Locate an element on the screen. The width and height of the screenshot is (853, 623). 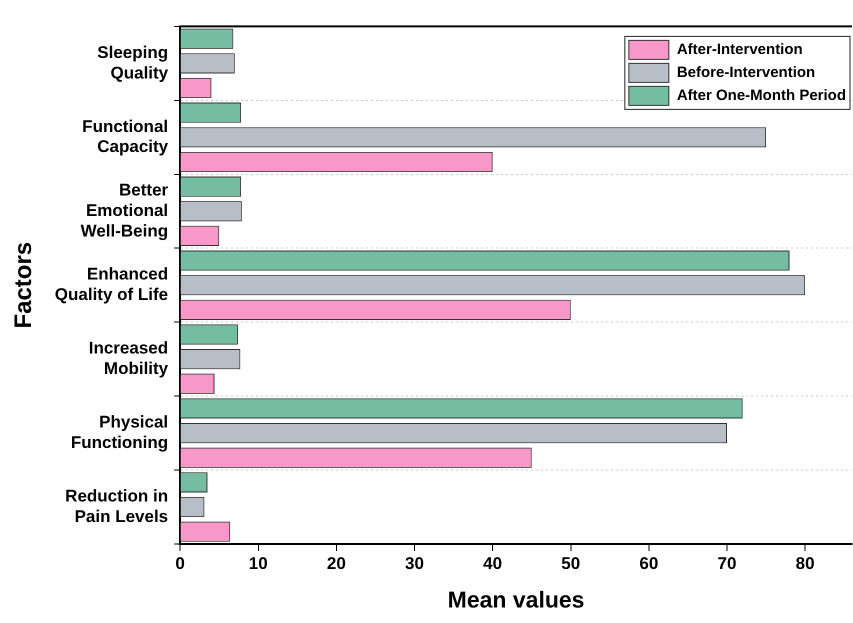
x-tick-label: 80 is located at coordinates (805, 563).